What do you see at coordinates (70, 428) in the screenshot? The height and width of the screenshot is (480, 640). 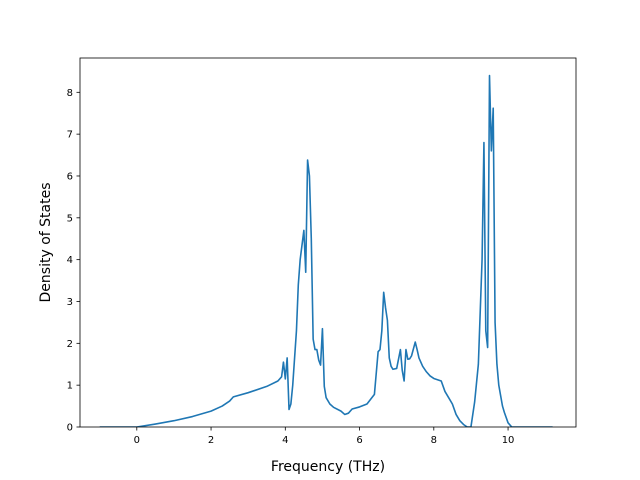 I see `y-tick-label: 0` at bounding box center [70, 428].